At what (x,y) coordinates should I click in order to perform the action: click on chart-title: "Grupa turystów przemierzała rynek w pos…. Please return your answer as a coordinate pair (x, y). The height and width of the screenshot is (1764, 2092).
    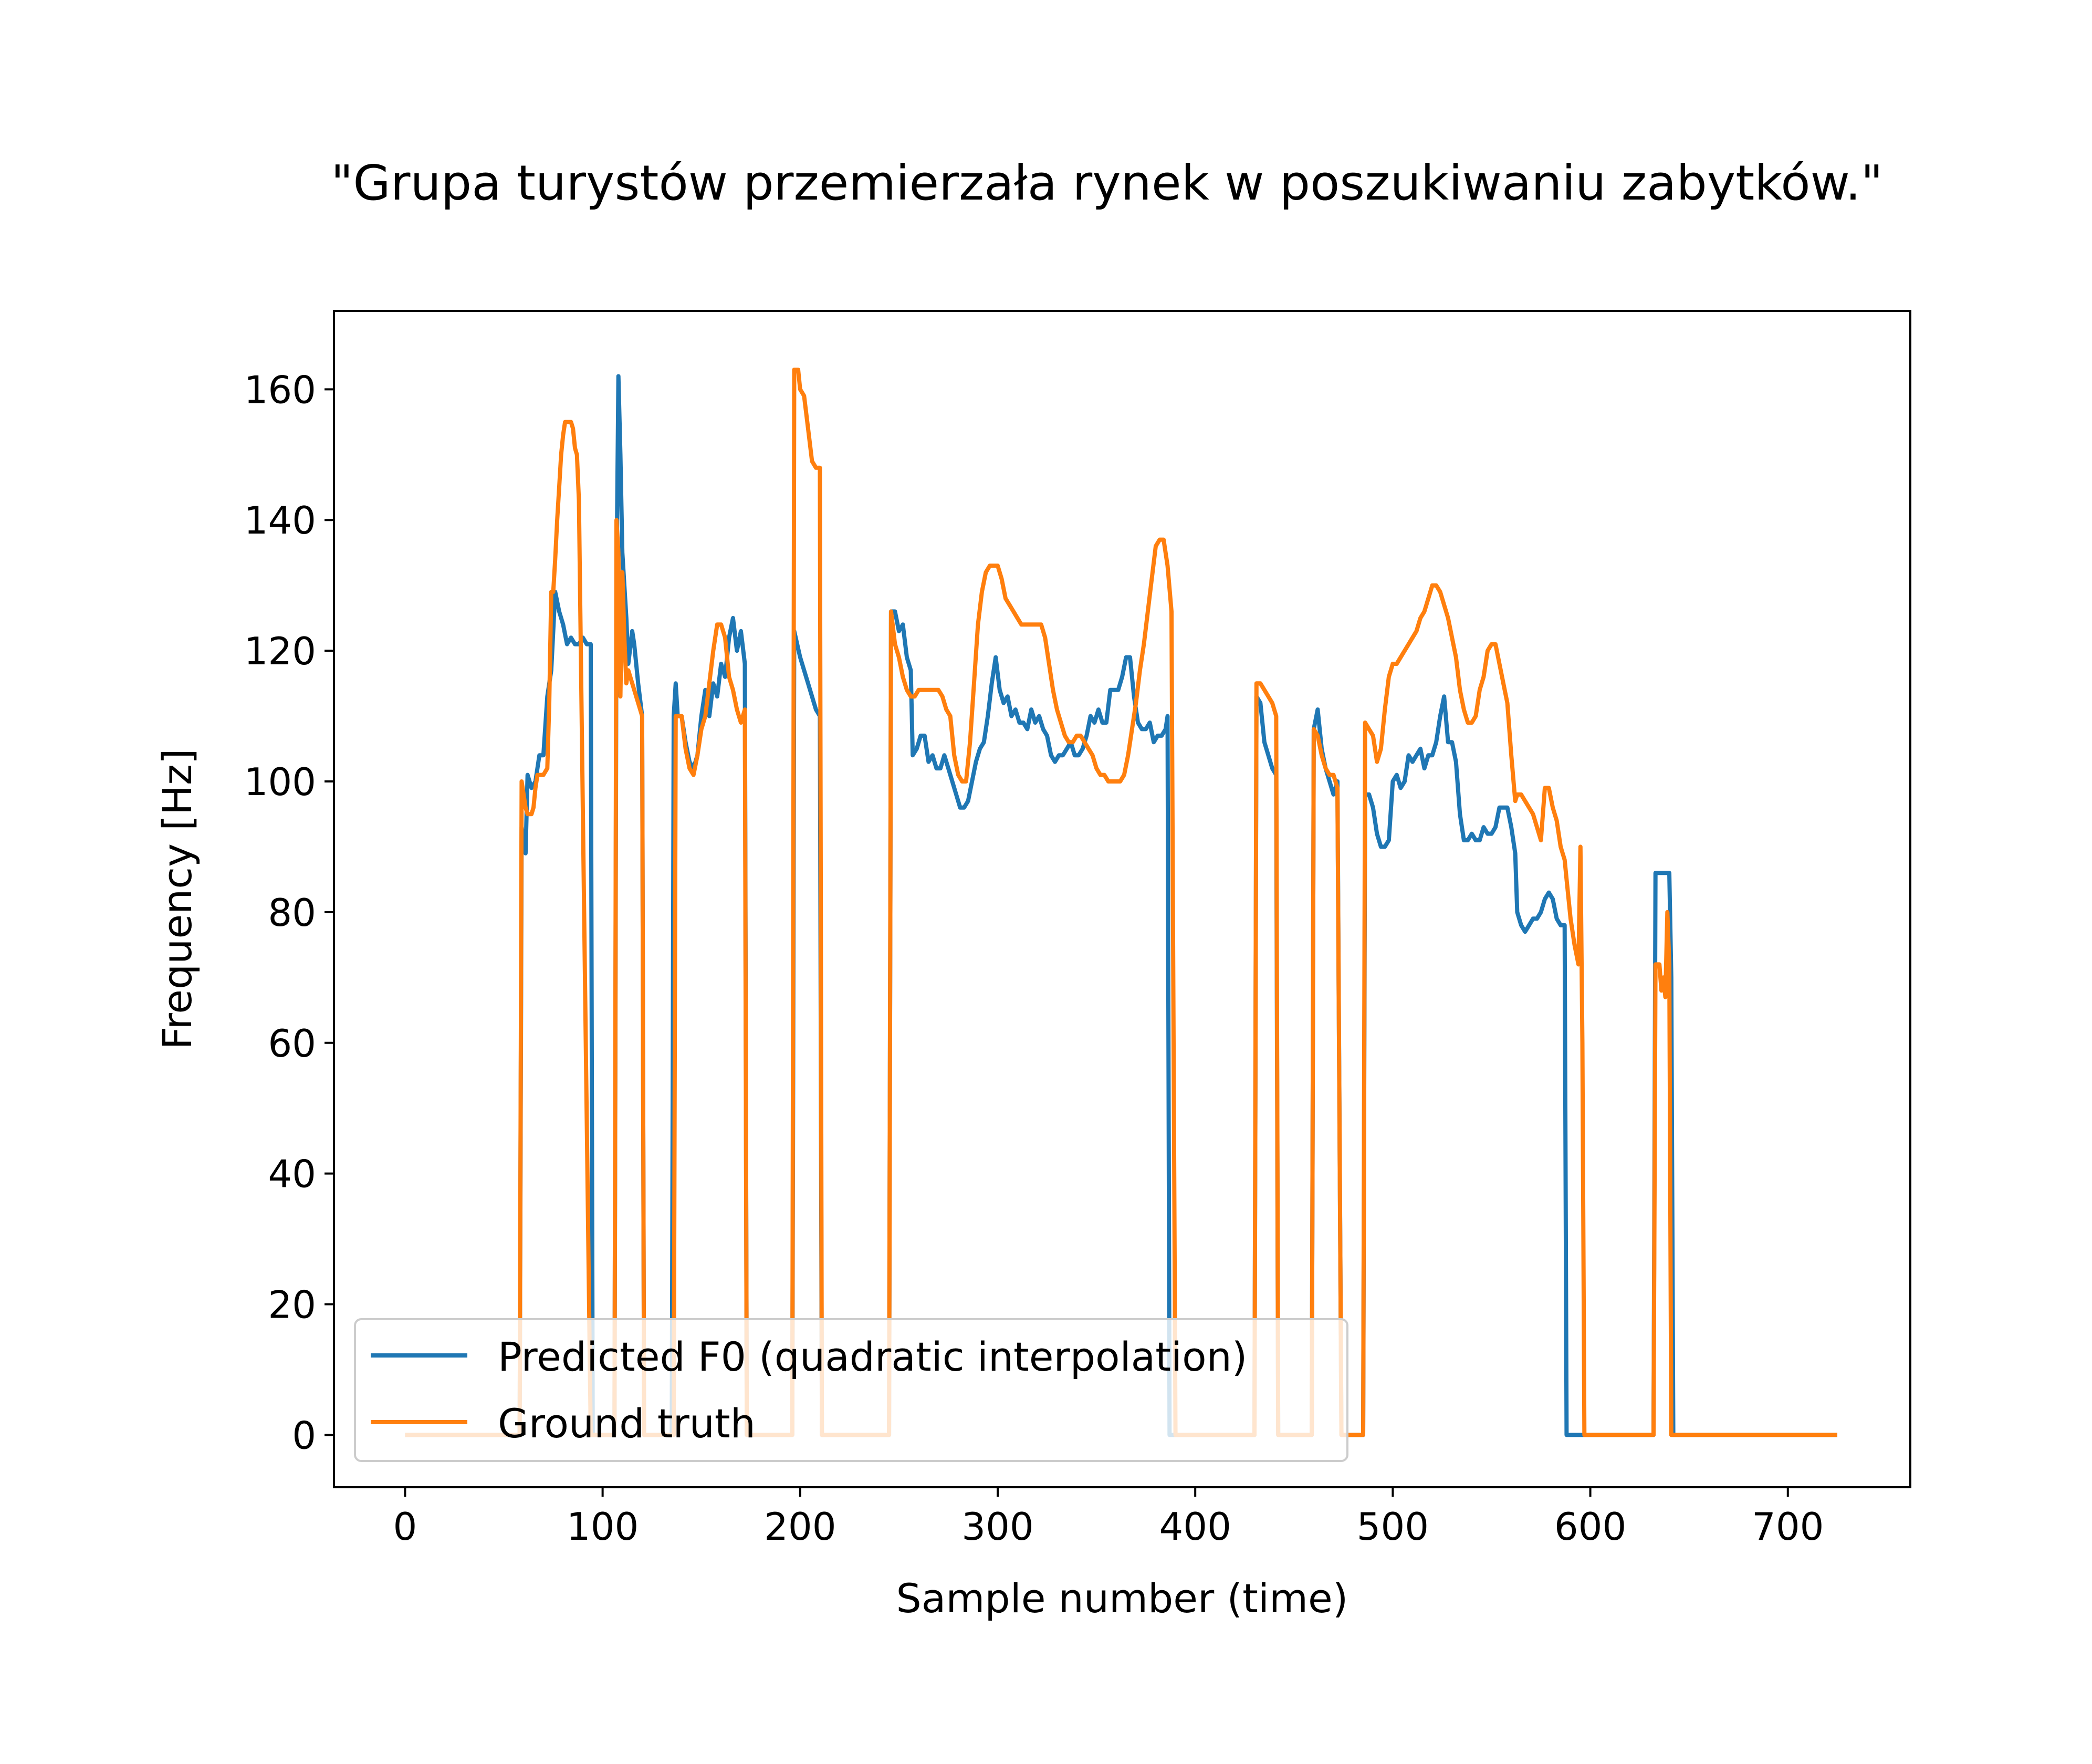
    Looking at the image, I should click on (1107, 183).